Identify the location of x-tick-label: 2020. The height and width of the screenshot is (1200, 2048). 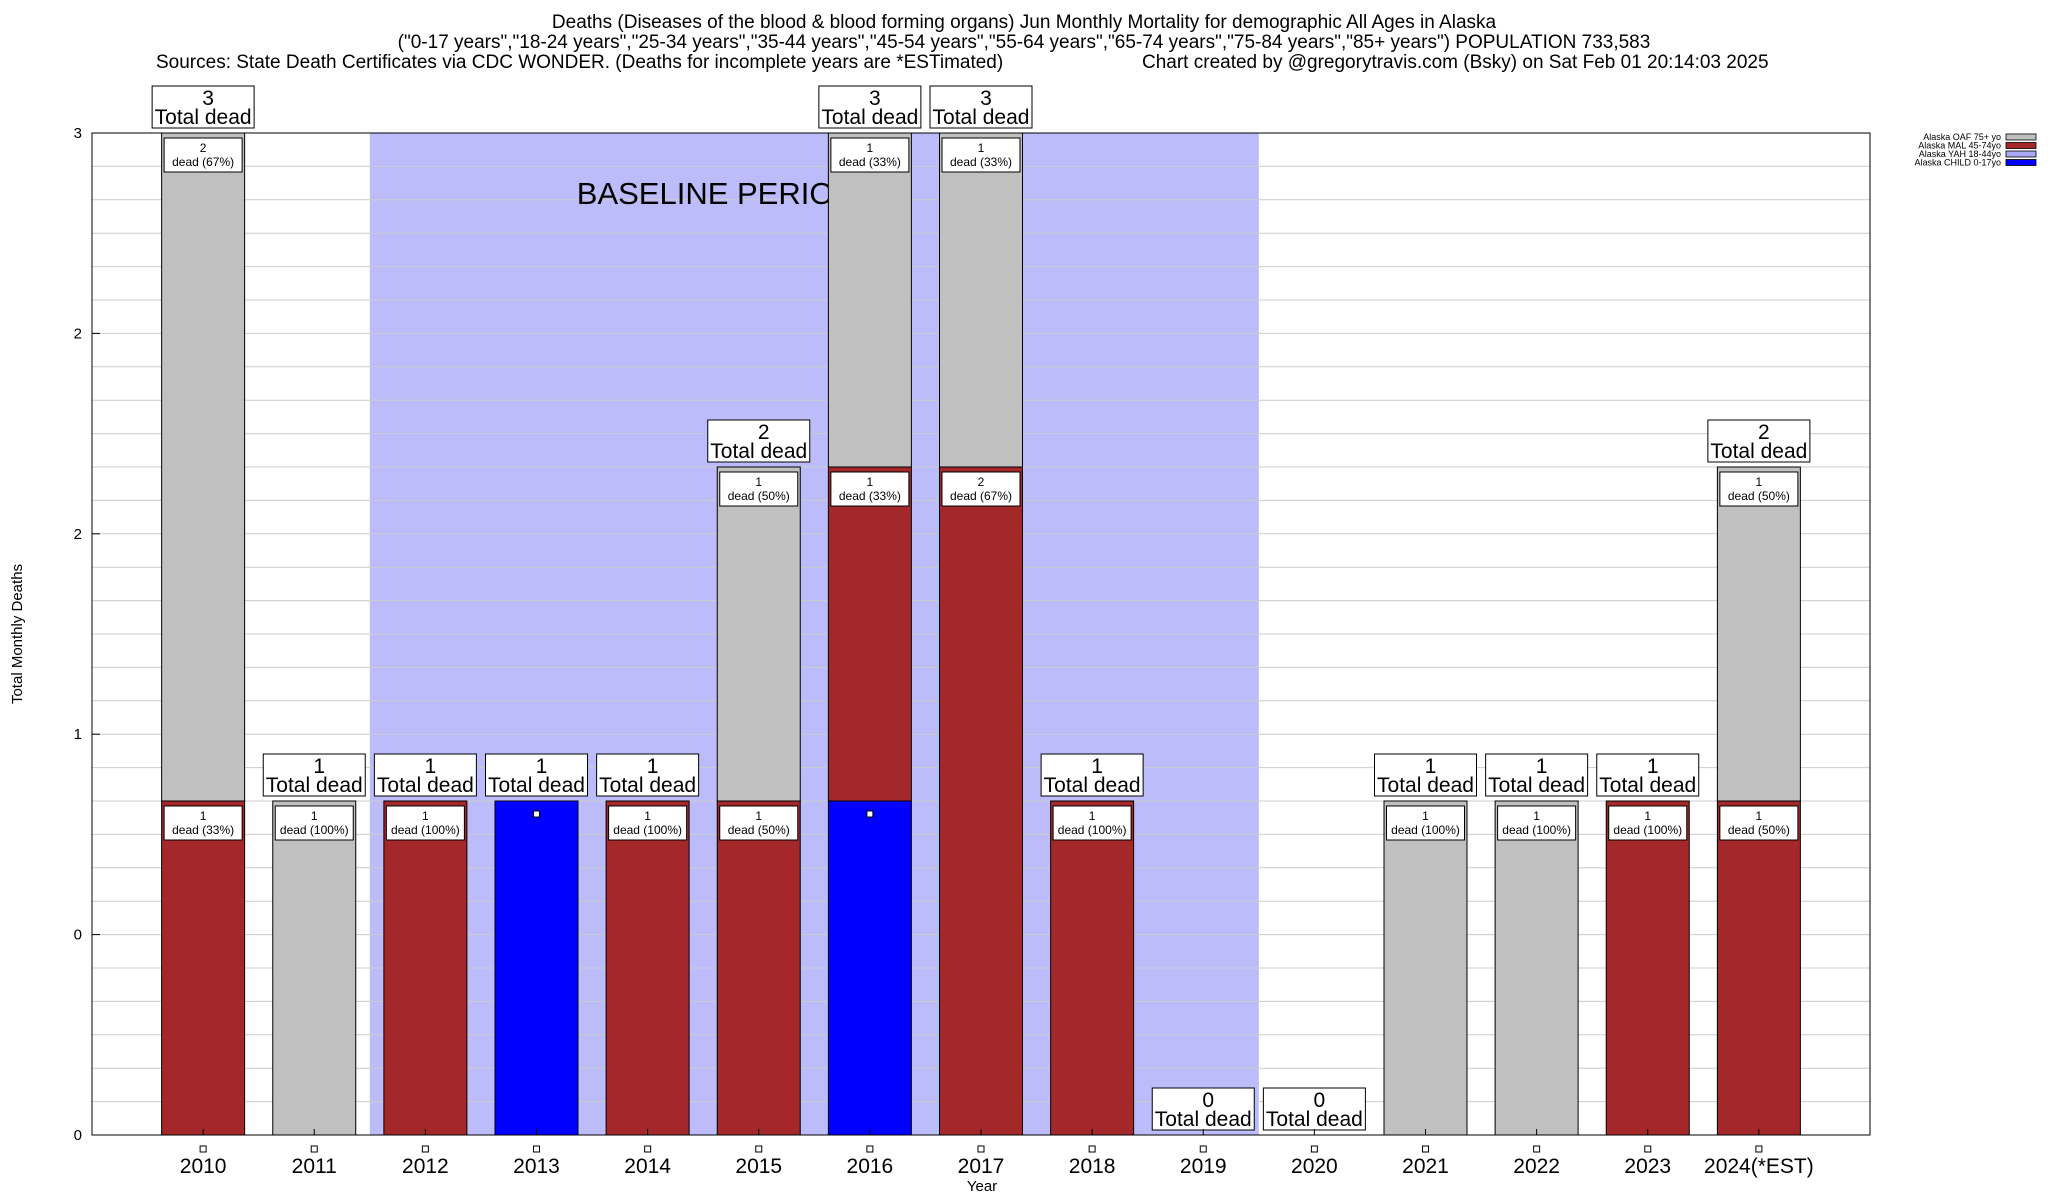
(1314, 1166).